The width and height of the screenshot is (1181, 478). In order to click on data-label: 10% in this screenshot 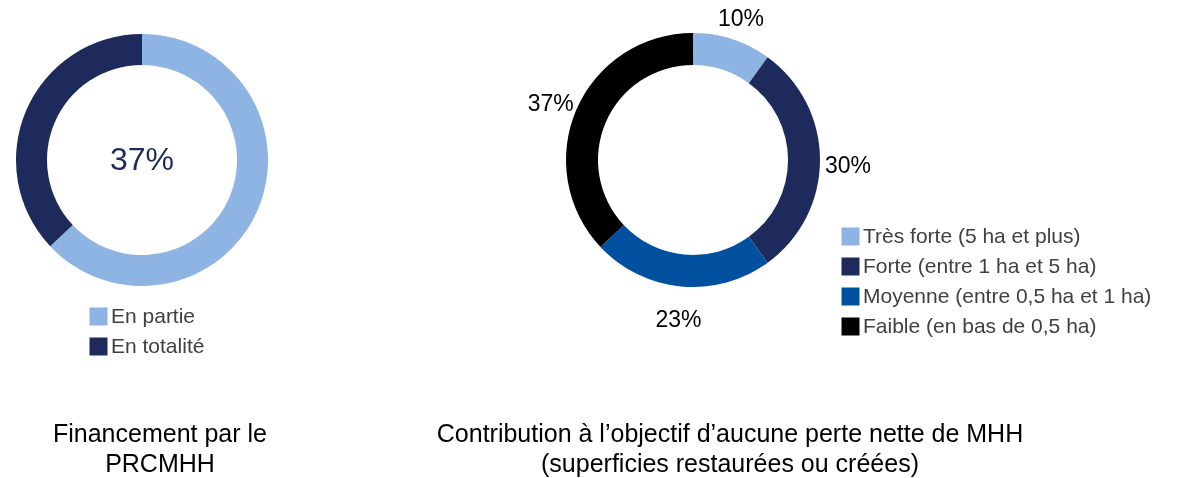, I will do `click(740, 17)`.